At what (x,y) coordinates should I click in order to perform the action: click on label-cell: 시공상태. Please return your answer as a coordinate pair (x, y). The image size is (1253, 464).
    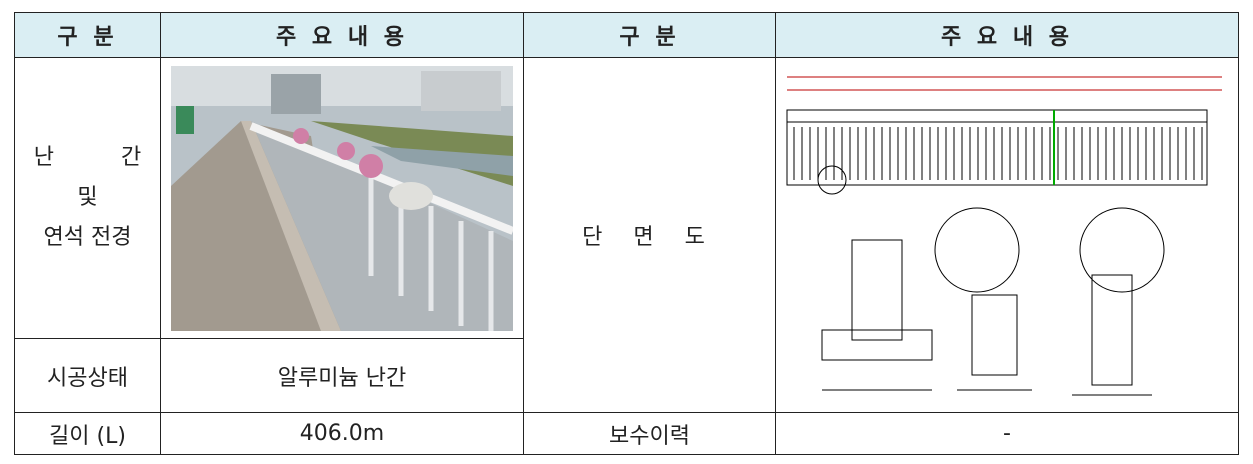
    Looking at the image, I should click on (87, 375).